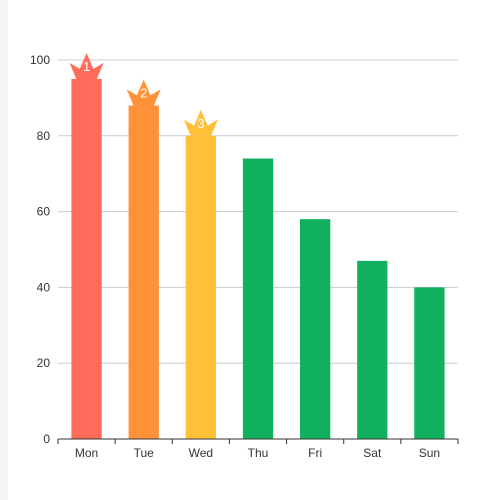 The width and height of the screenshot is (500, 500). What do you see at coordinates (372, 349) in the screenshot?
I see `bar-sat` at bounding box center [372, 349].